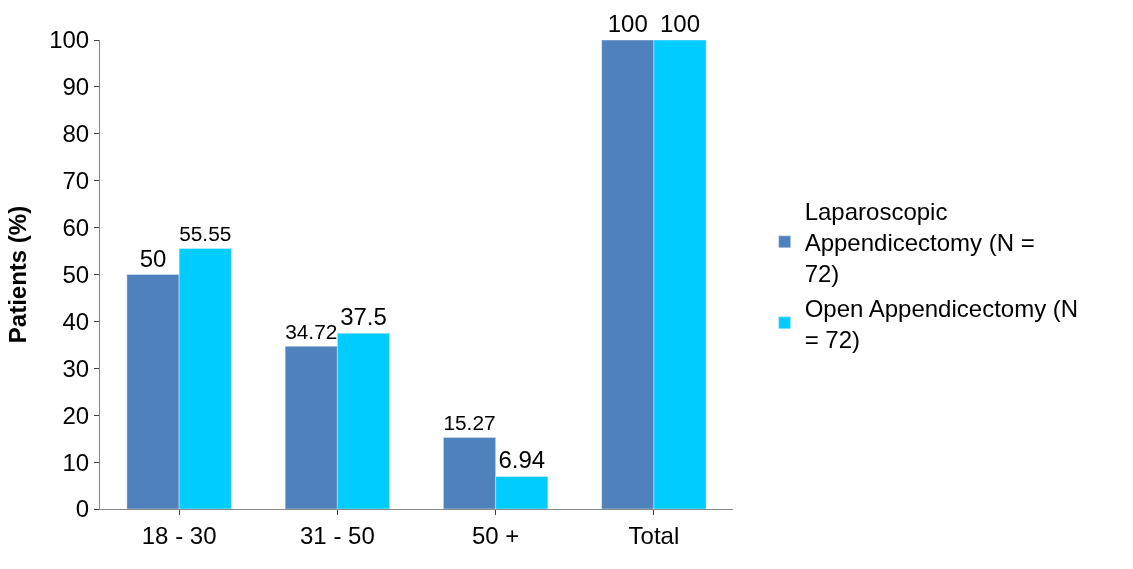  I want to click on y-tick-label: 30, so click(76, 368).